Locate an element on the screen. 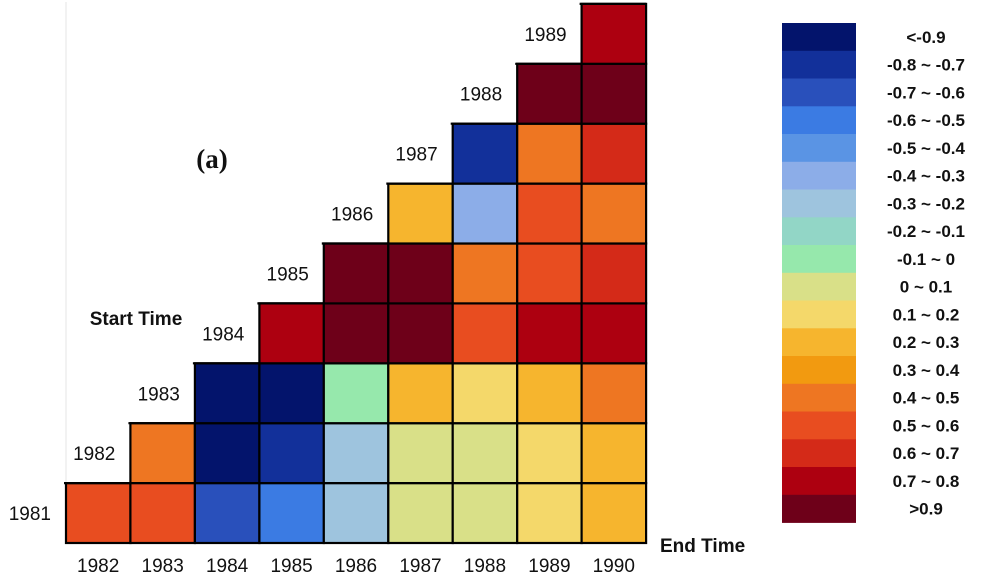 This screenshot has height=580, width=985. heatmap-cell-1985-1987 is located at coordinates (420, 273).